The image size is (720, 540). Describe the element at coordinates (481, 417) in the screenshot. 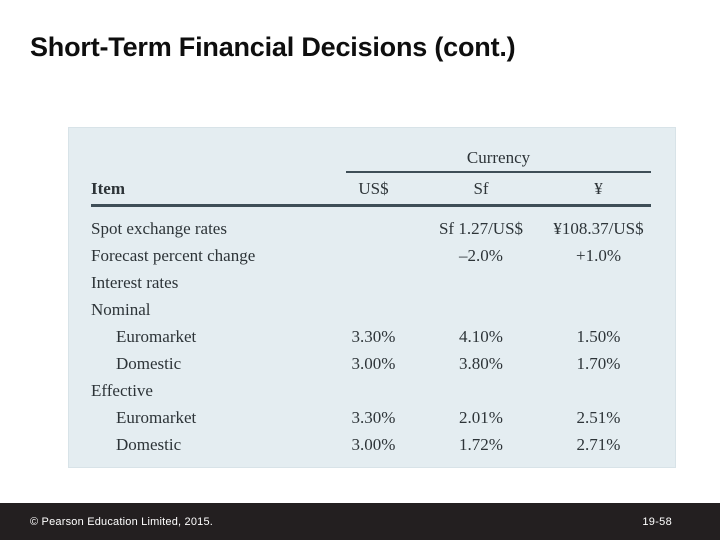

I see `cell-sf: 2.01%` at that location.